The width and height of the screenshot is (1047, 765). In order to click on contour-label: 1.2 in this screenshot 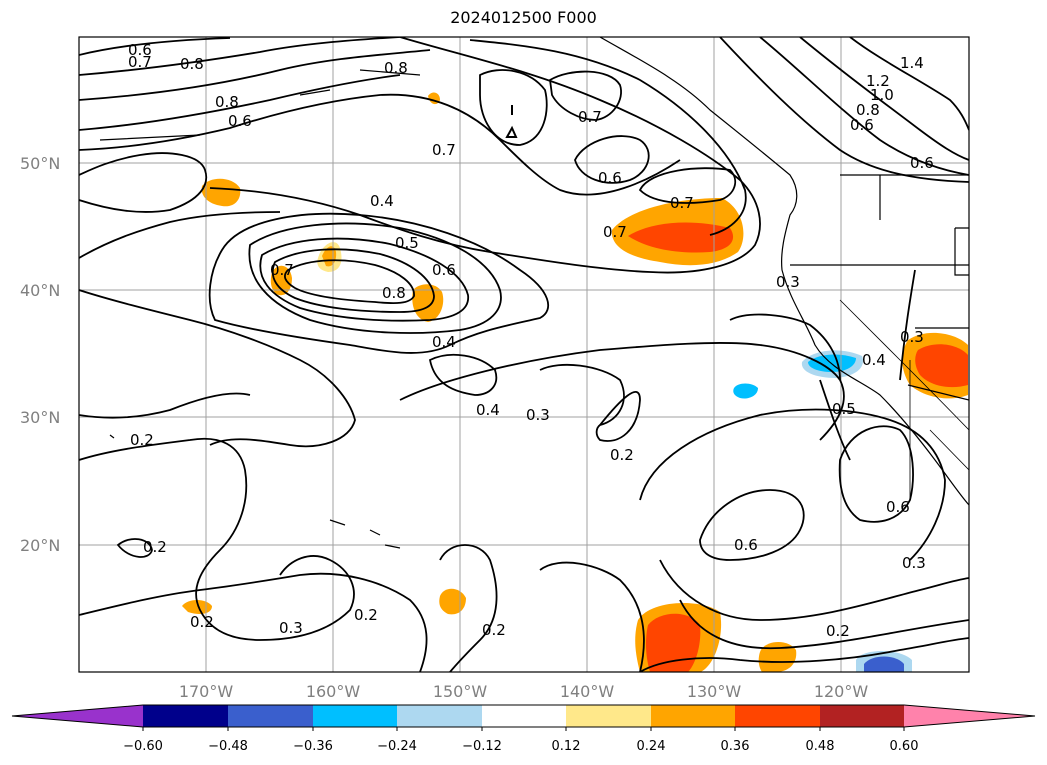, I will do `click(878, 81)`.